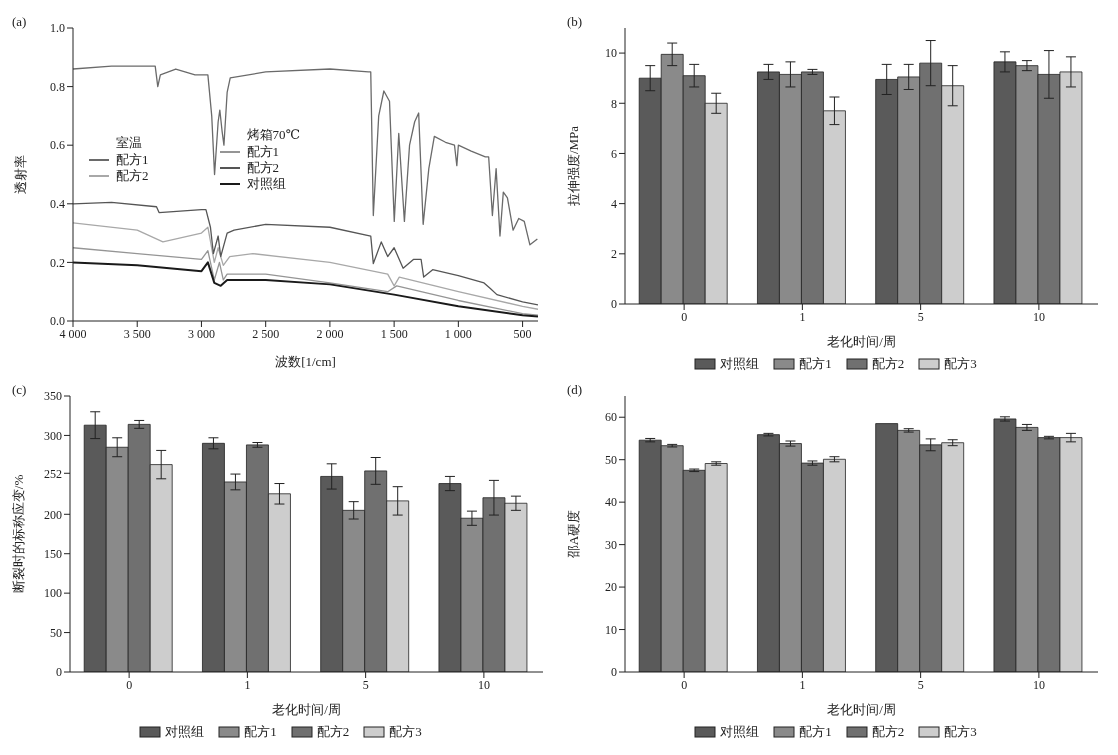 Image resolution: width=1118 pixels, height=755 pixels. What do you see at coordinates (614, 103) in the screenshot?
I see `y-tick-label: 8` at bounding box center [614, 103].